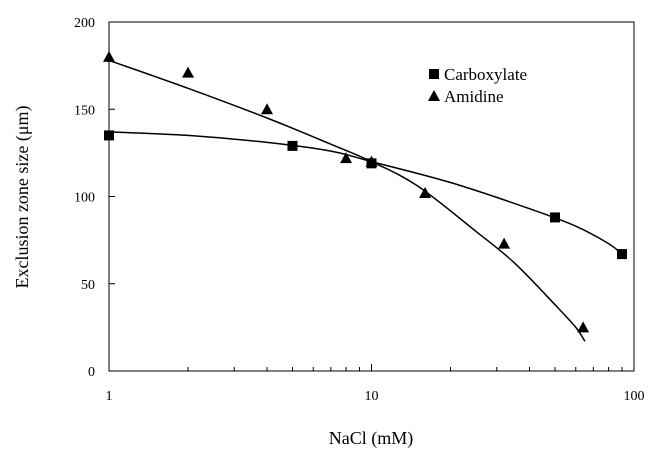 The image size is (655, 453). What do you see at coordinates (109, 396) in the screenshot?
I see `x-tick-label: 1` at bounding box center [109, 396].